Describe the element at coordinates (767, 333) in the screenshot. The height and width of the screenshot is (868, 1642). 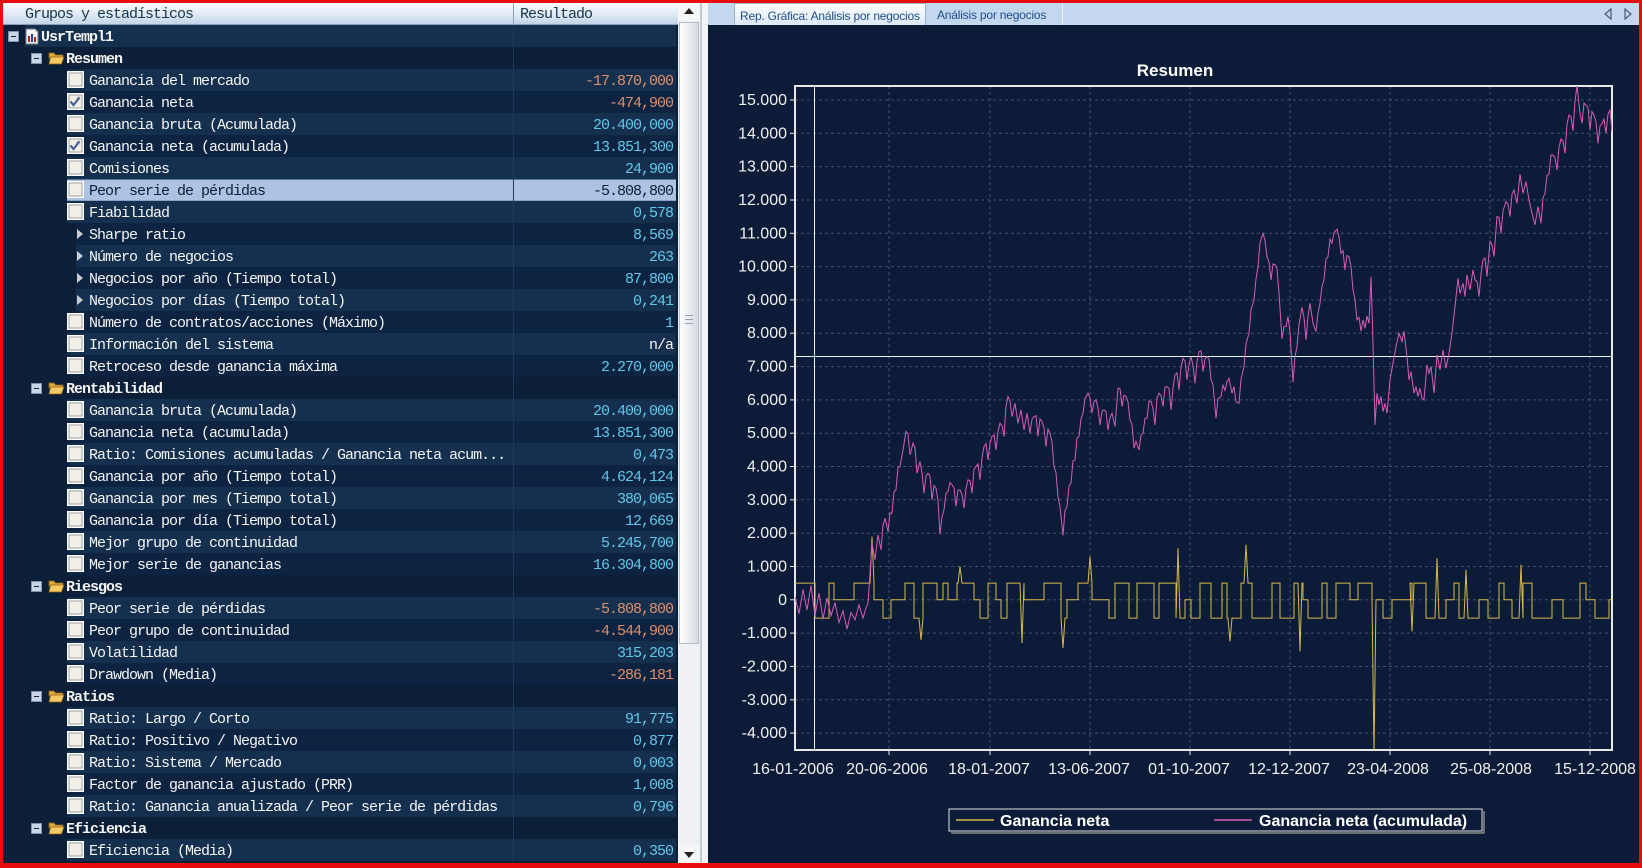
I see `svg-text: 8.000` at that location.